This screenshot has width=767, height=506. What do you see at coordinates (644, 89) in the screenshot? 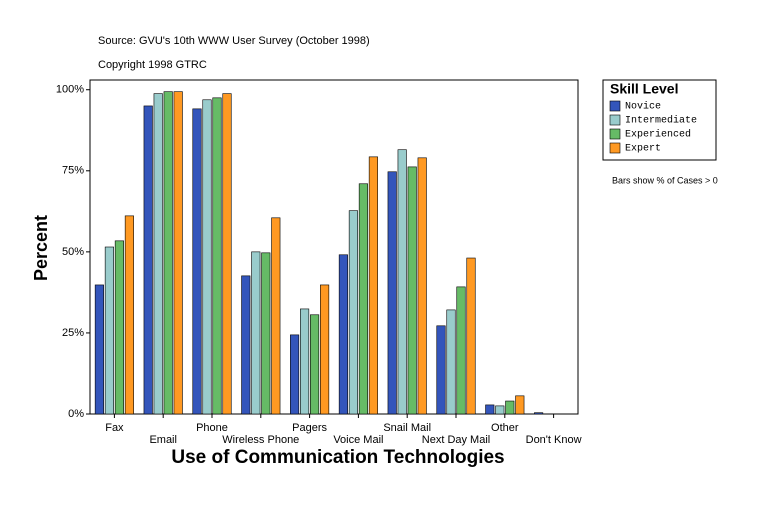
I see `legend-title: Skill Level` at bounding box center [644, 89].